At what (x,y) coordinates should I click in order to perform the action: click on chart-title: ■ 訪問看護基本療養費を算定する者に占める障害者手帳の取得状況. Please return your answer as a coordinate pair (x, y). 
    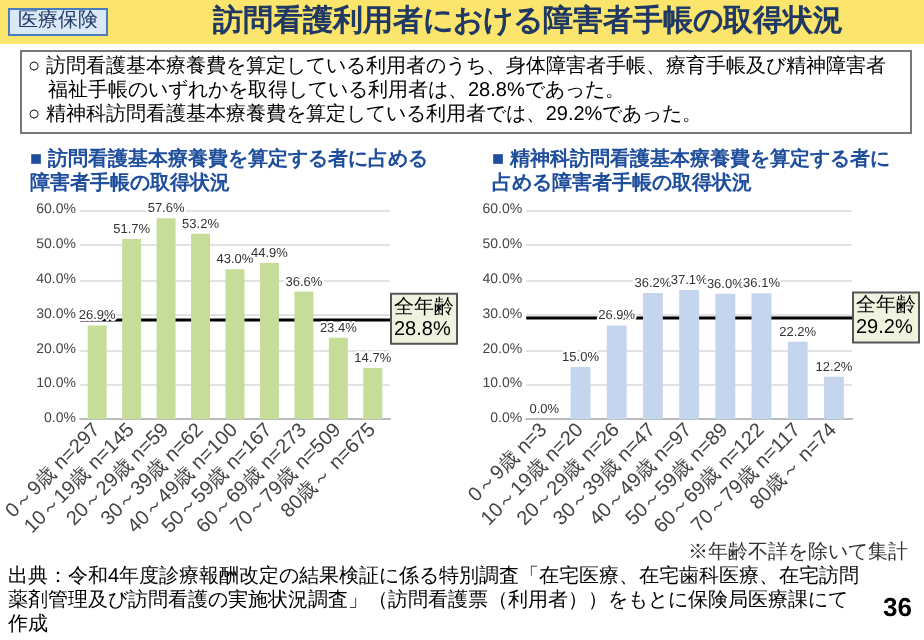
    Looking at the image, I should click on (229, 171).